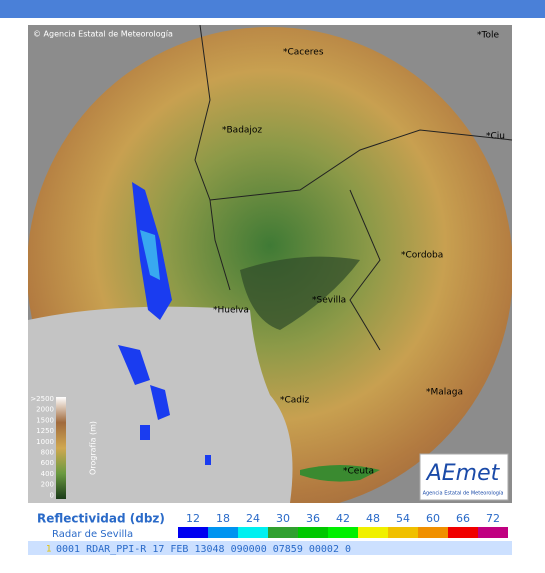 This screenshot has height=573, width=545. Describe the element at coordinates (47, 453) in the screenshot. I see `orography-tick: 800` at that location.